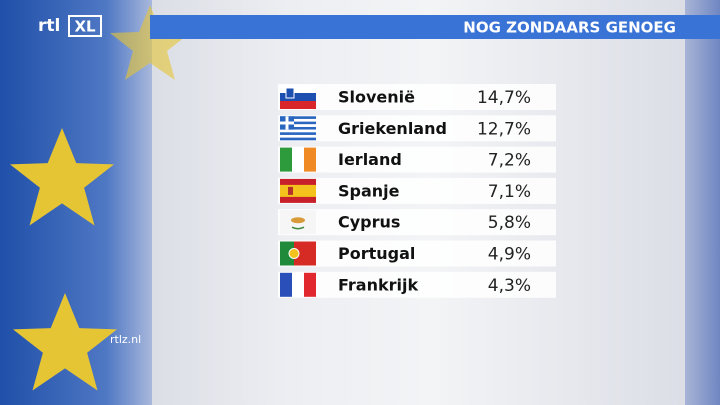  What do you see at coordinates (435, 27) in the screenshot?
I see `title-bar` at bounding box center [435, 27].